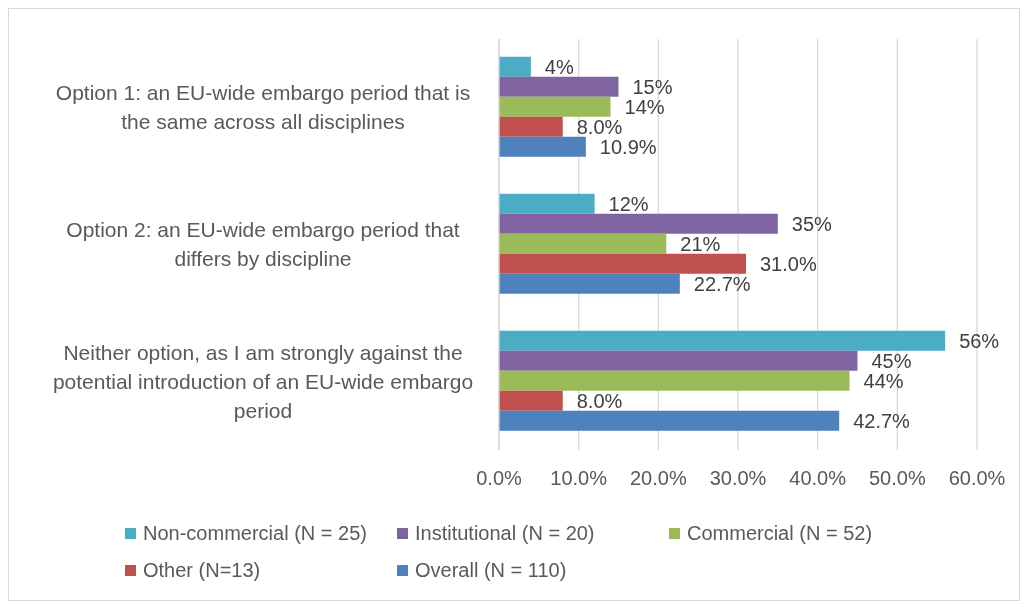 The height and width of the screenshot is (609, 1028). What do you see at coordinates (263, 107) in the screenshot?
I see `y-tick-label: Option 1: an EU-wide embargo period that is the same across all disciplines` at bounding box center [263, 107].